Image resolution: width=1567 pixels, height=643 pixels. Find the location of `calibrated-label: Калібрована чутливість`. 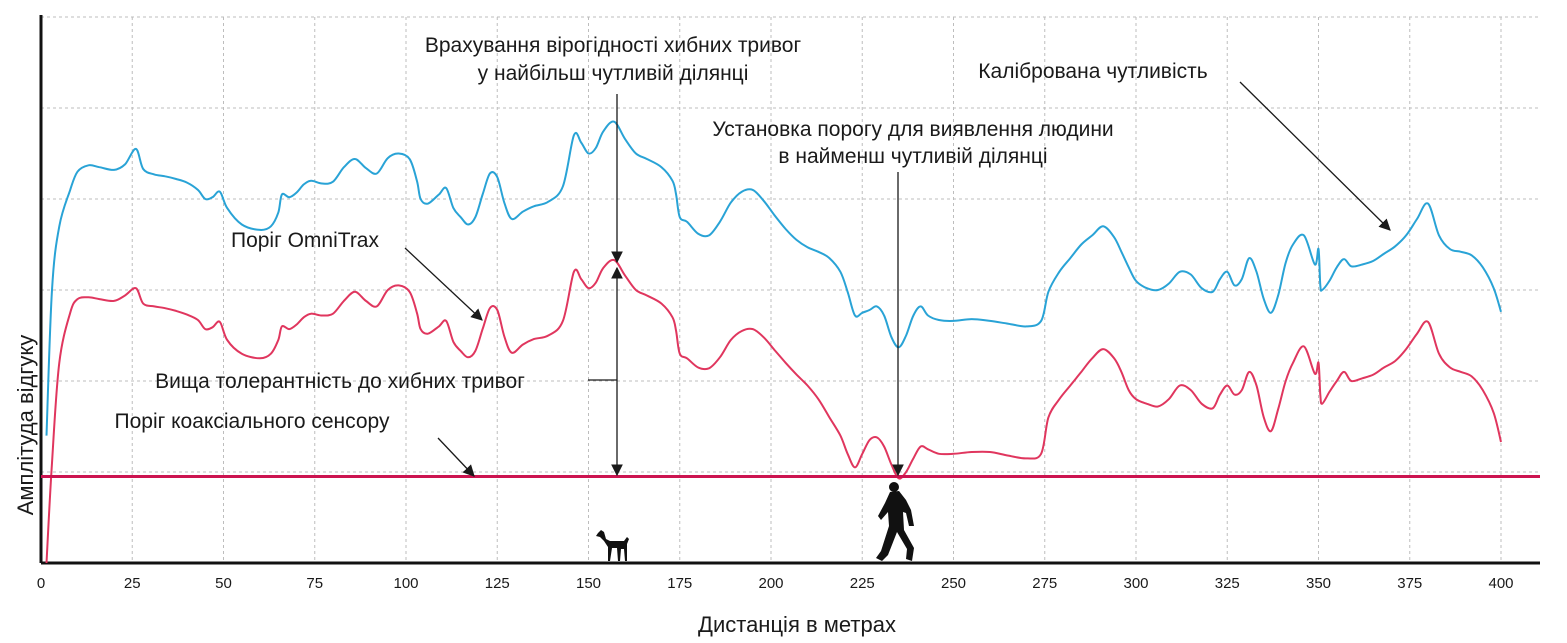

calibrated-label: Калібрована чутливість is located at coordinates (1092, 71).